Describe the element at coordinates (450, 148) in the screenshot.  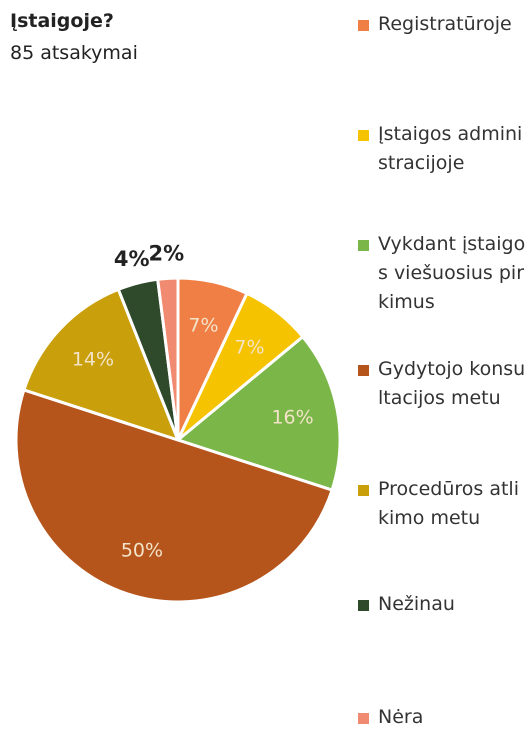
I see `legend-label: Įstaigos administracijoje` at that location.